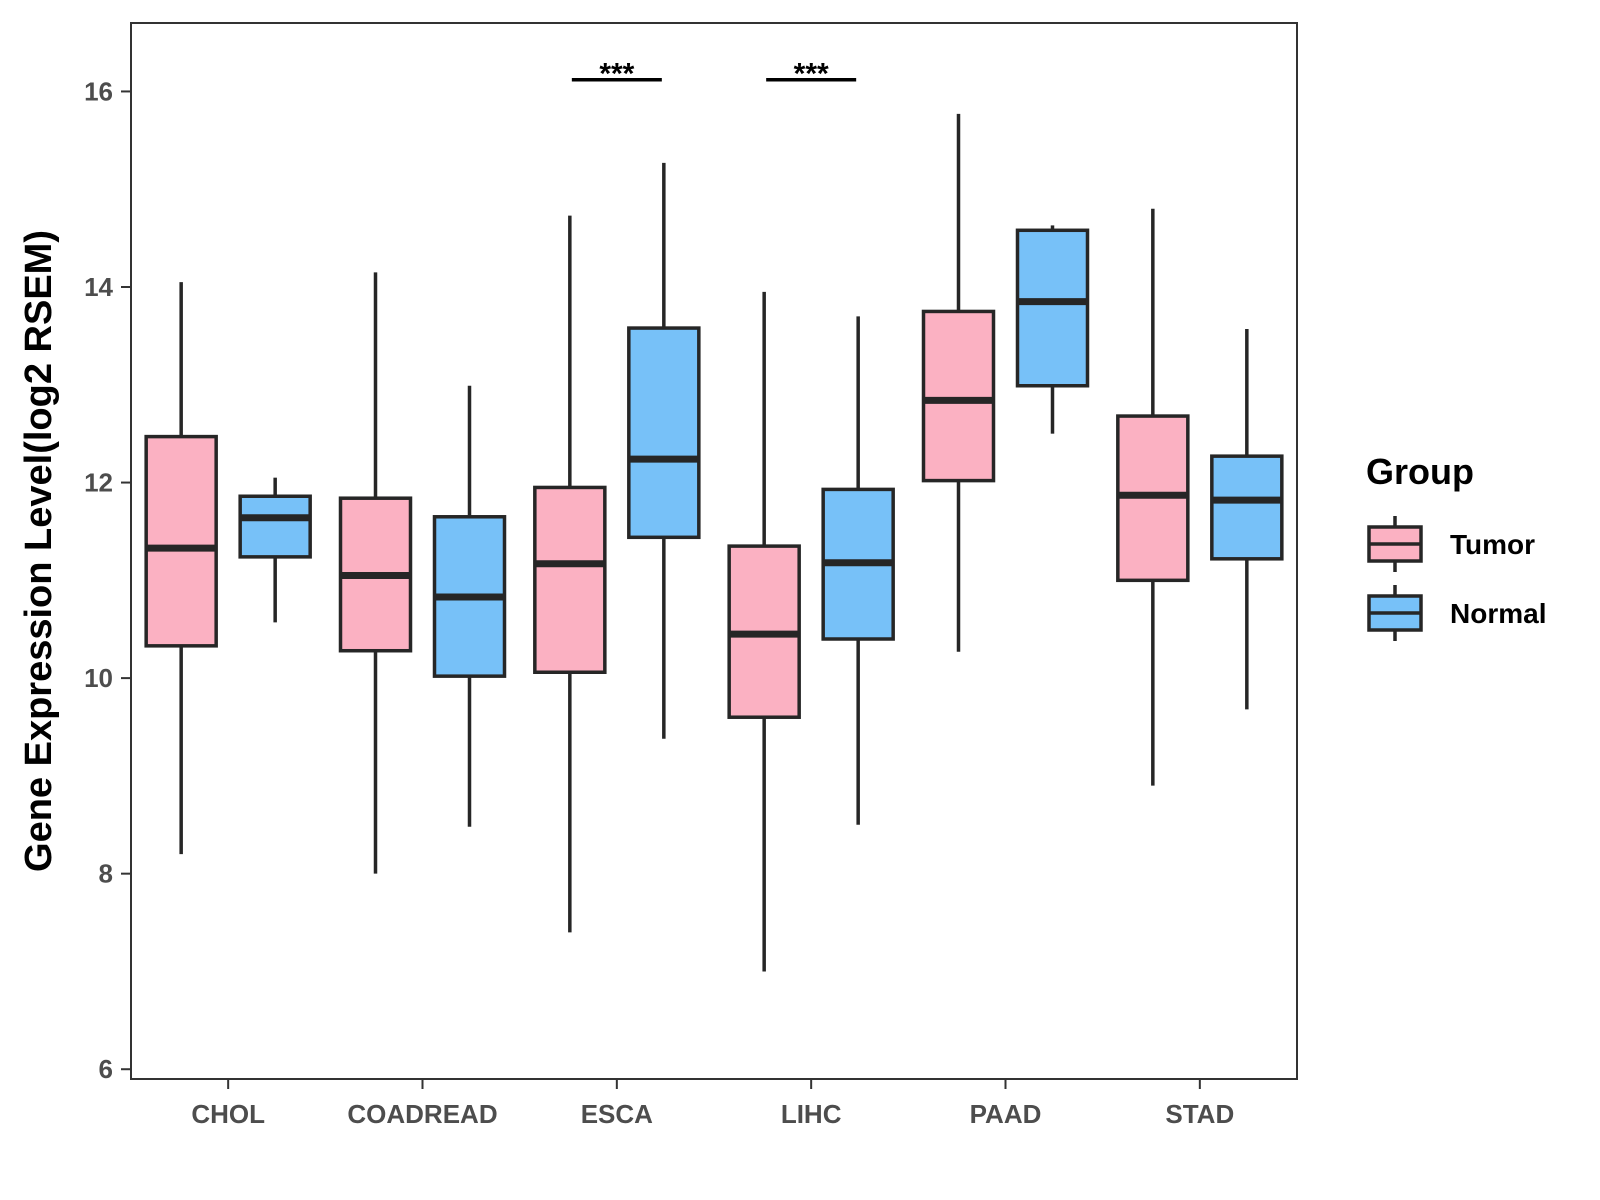  What do you see at coordinates (106, 874) in the screenshot?
I see `y-tick-label: 8` at bounding box center [106, 874].